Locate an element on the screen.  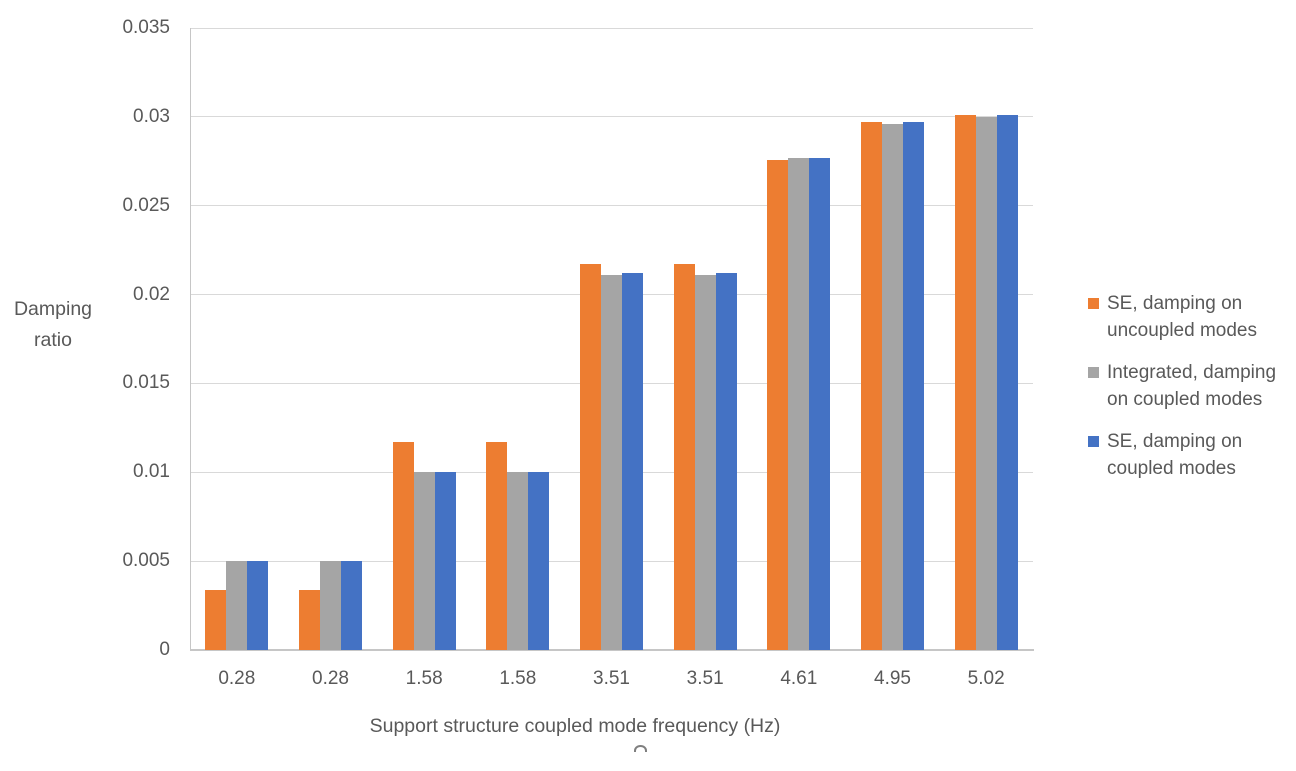
legend-item-2: Integrated, damping on coupled modes is located at coordinates (1188, 386).